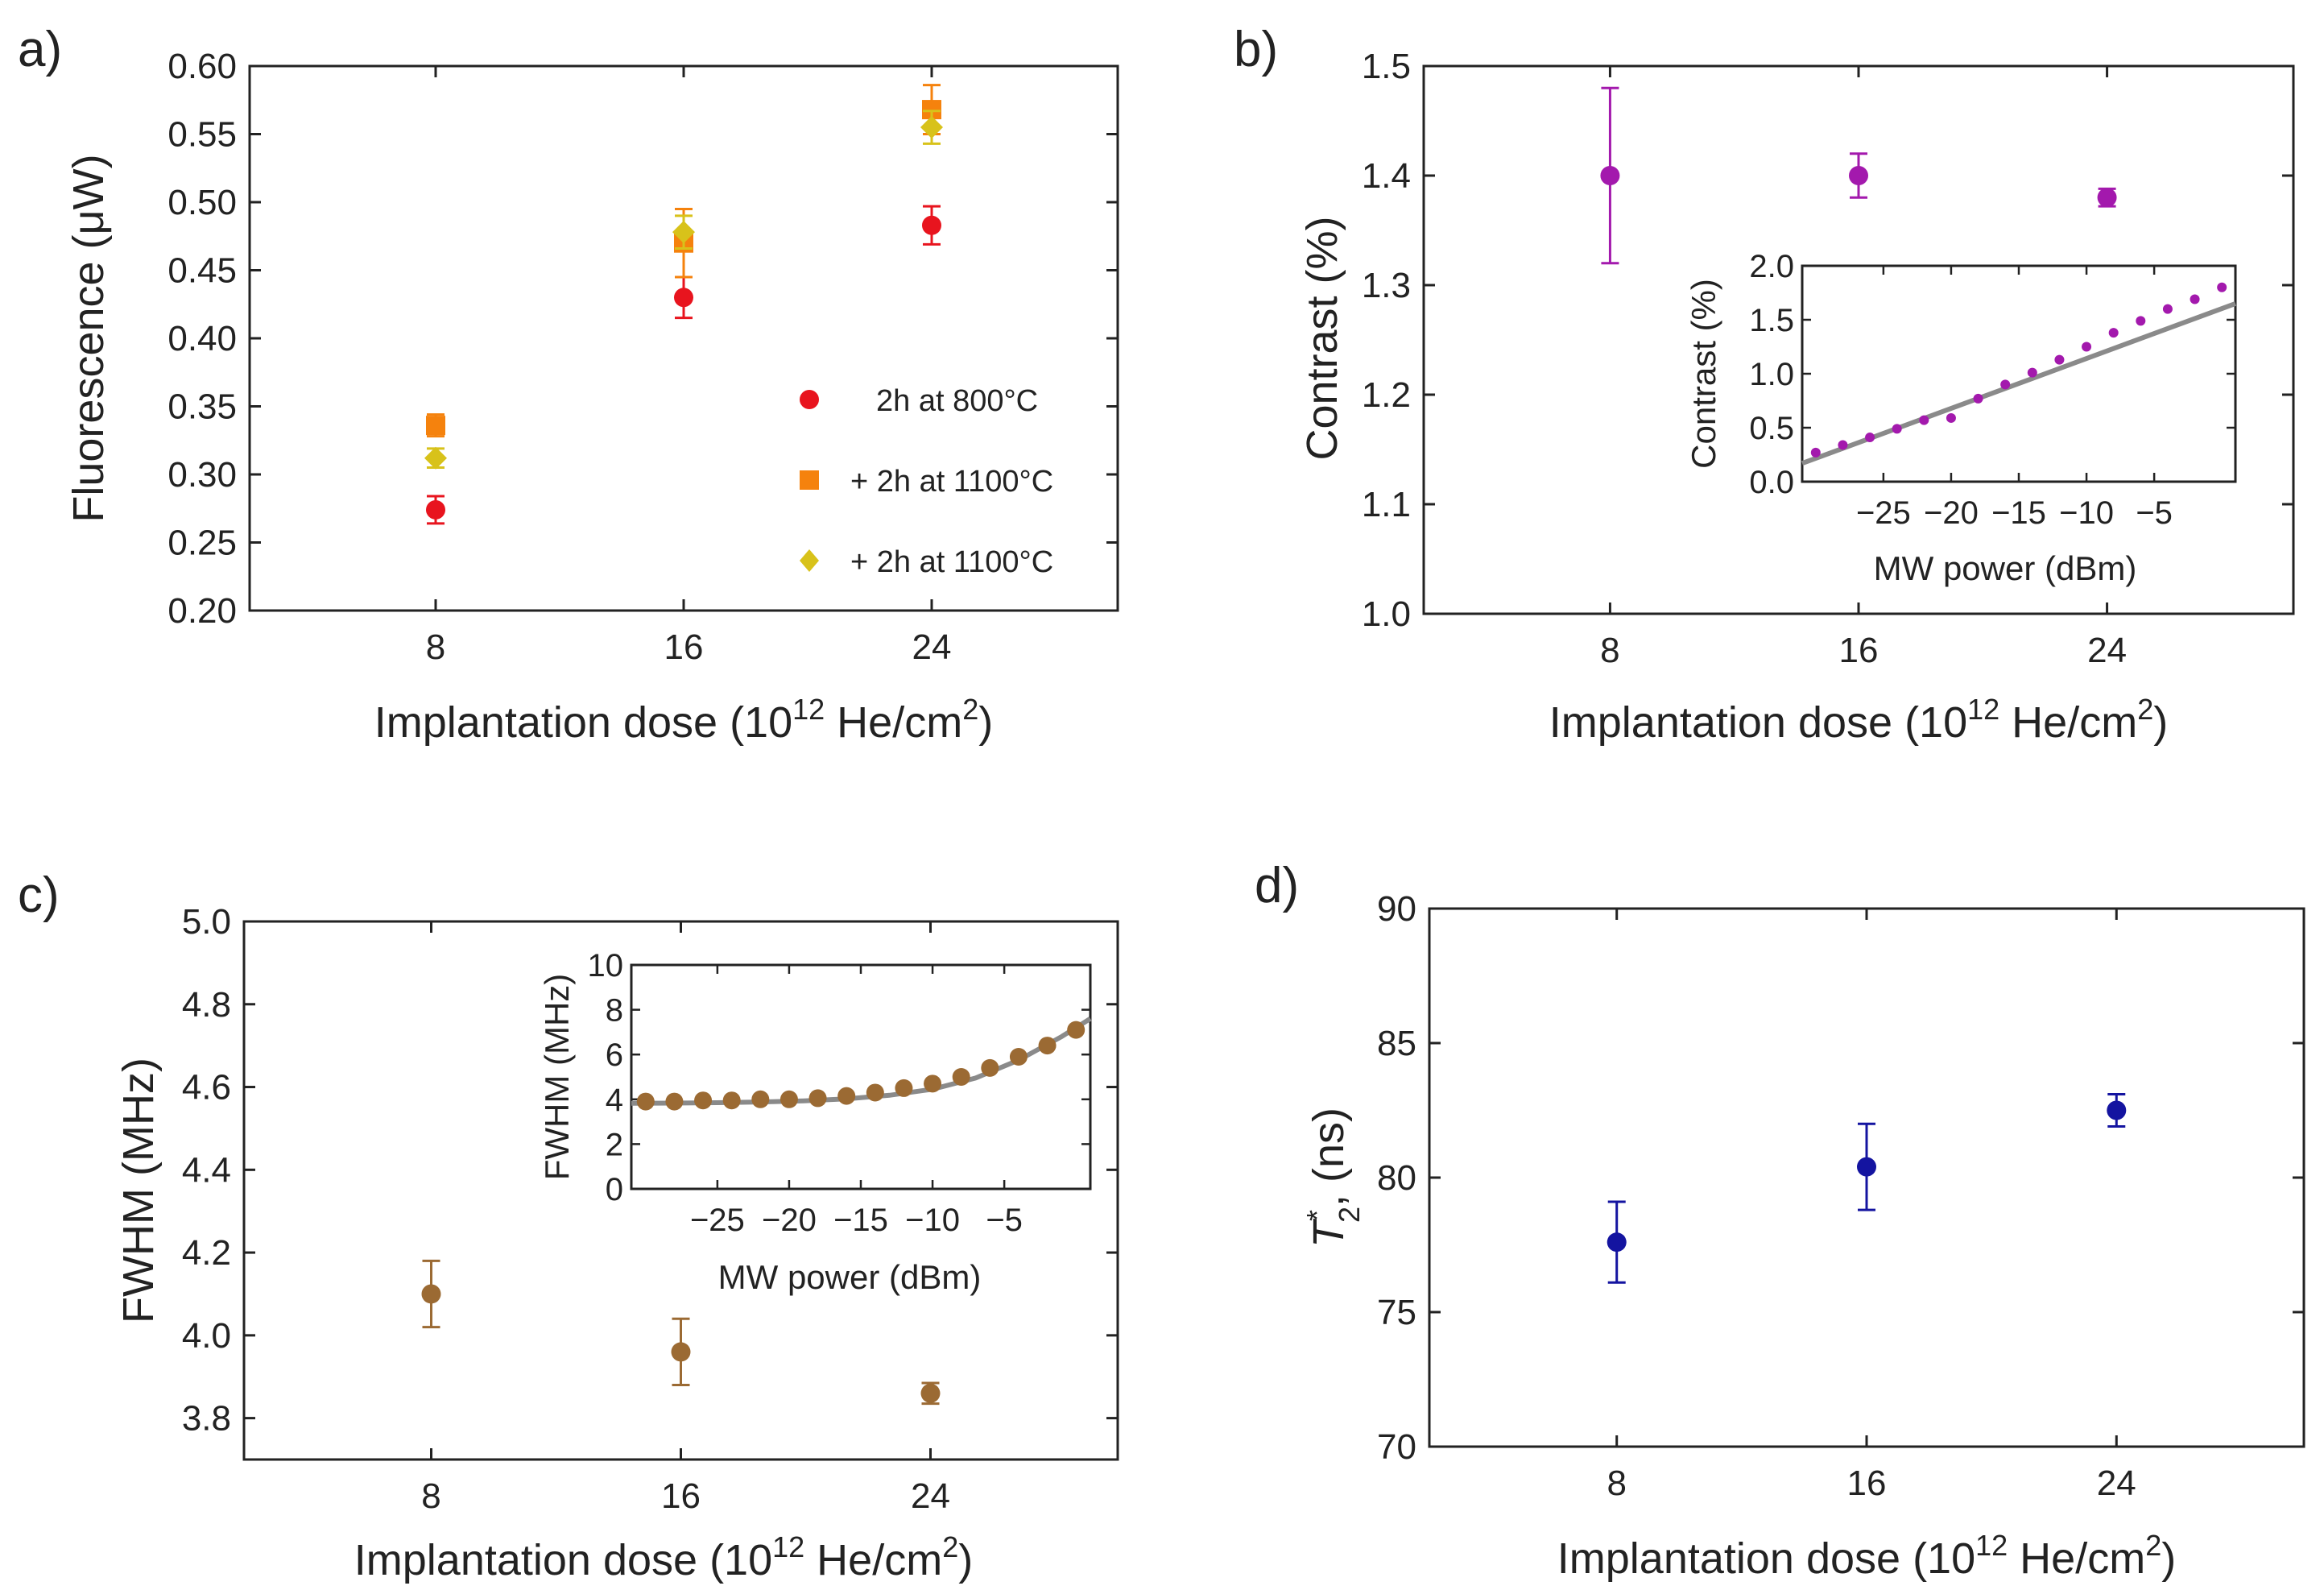 The height and width of the screenshot is (1590, 2324). Describe the element at coordinates (689, 366) in the screenshot. I see `panel-a-x-ticks: 8 16 24` at that location.